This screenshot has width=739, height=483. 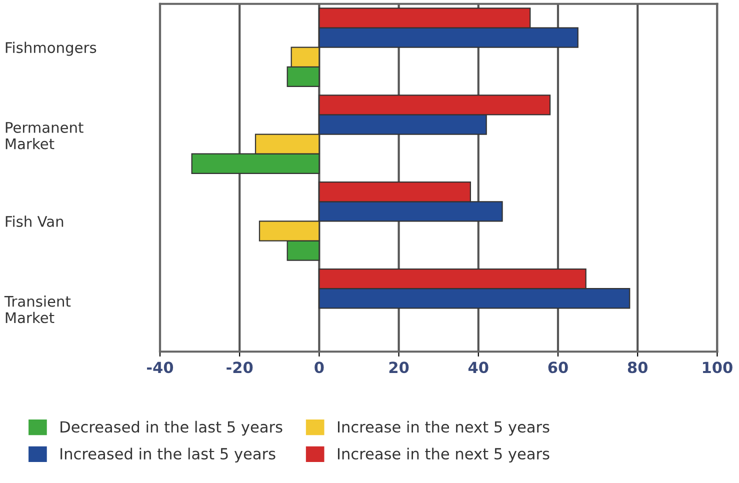 What do you see at coordinates (638, 368) in the screenshot?
I see `x-tick-label: 80` at bounding box center [638, 368].